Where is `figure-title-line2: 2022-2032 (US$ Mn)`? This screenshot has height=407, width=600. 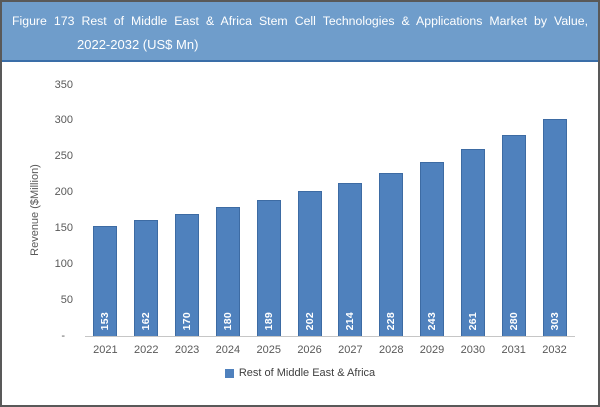 figure-title-line2: 2022-2032 (US$ Mn) is located at coordinates (138, 44).